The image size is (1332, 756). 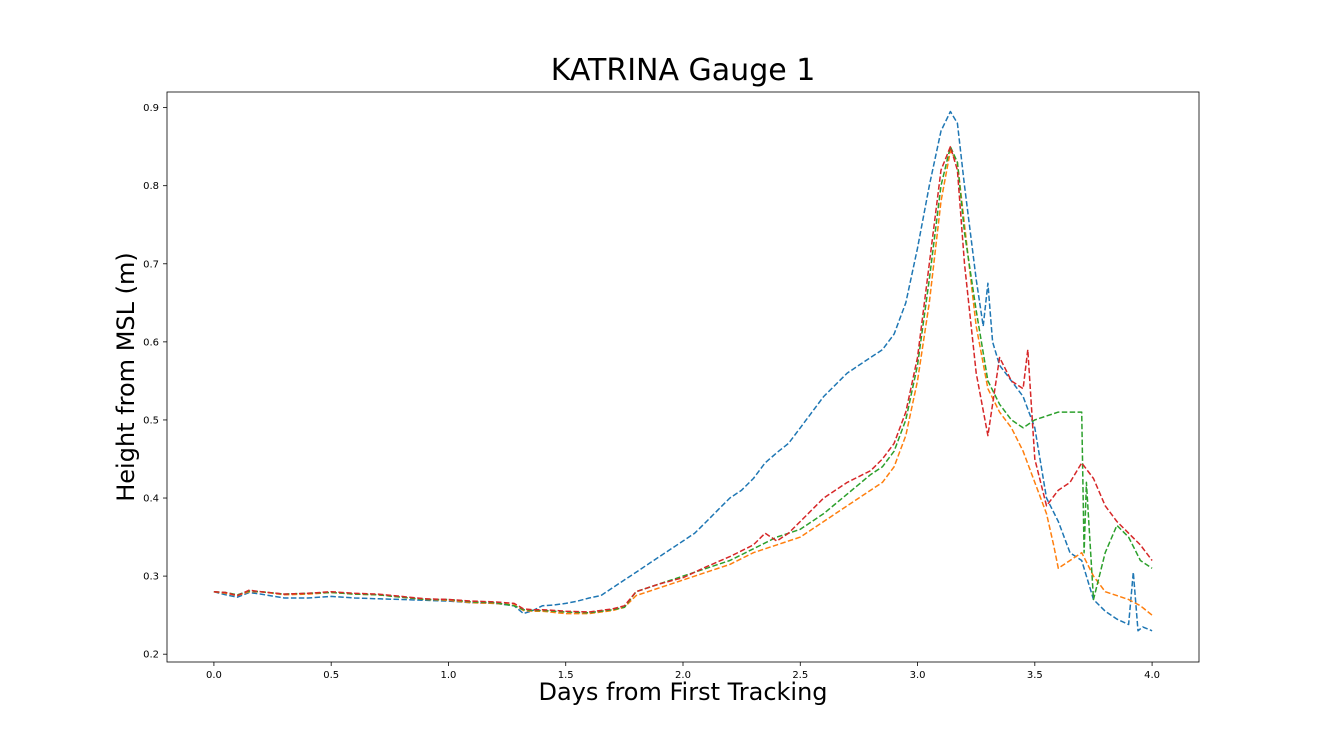 I want to click on x-axis-label: Days from First Tracking, so click(x=682, y=692).